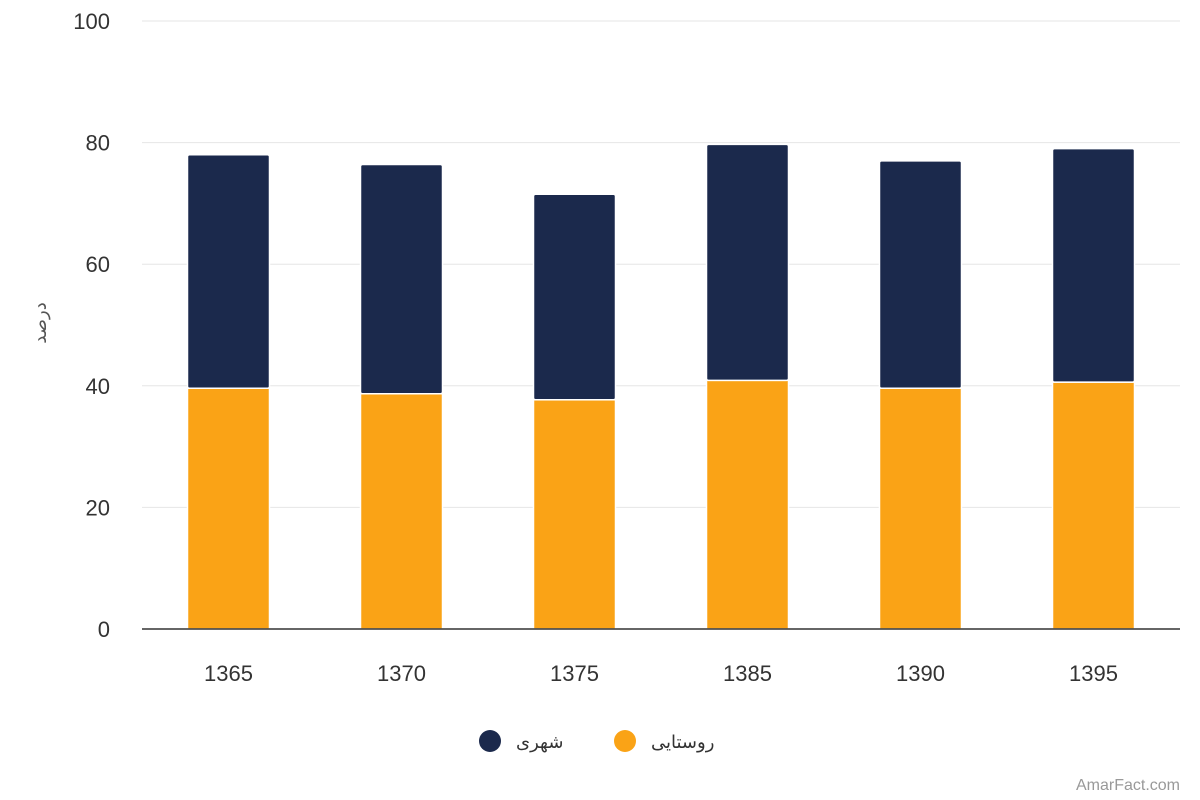 Image resolution: width=1200 pixels, height=800 pixels. What do you see at coordinates (98, 264) in the screenshot?
I see `y-tick-label: 60` at bounding box center [98, 264].